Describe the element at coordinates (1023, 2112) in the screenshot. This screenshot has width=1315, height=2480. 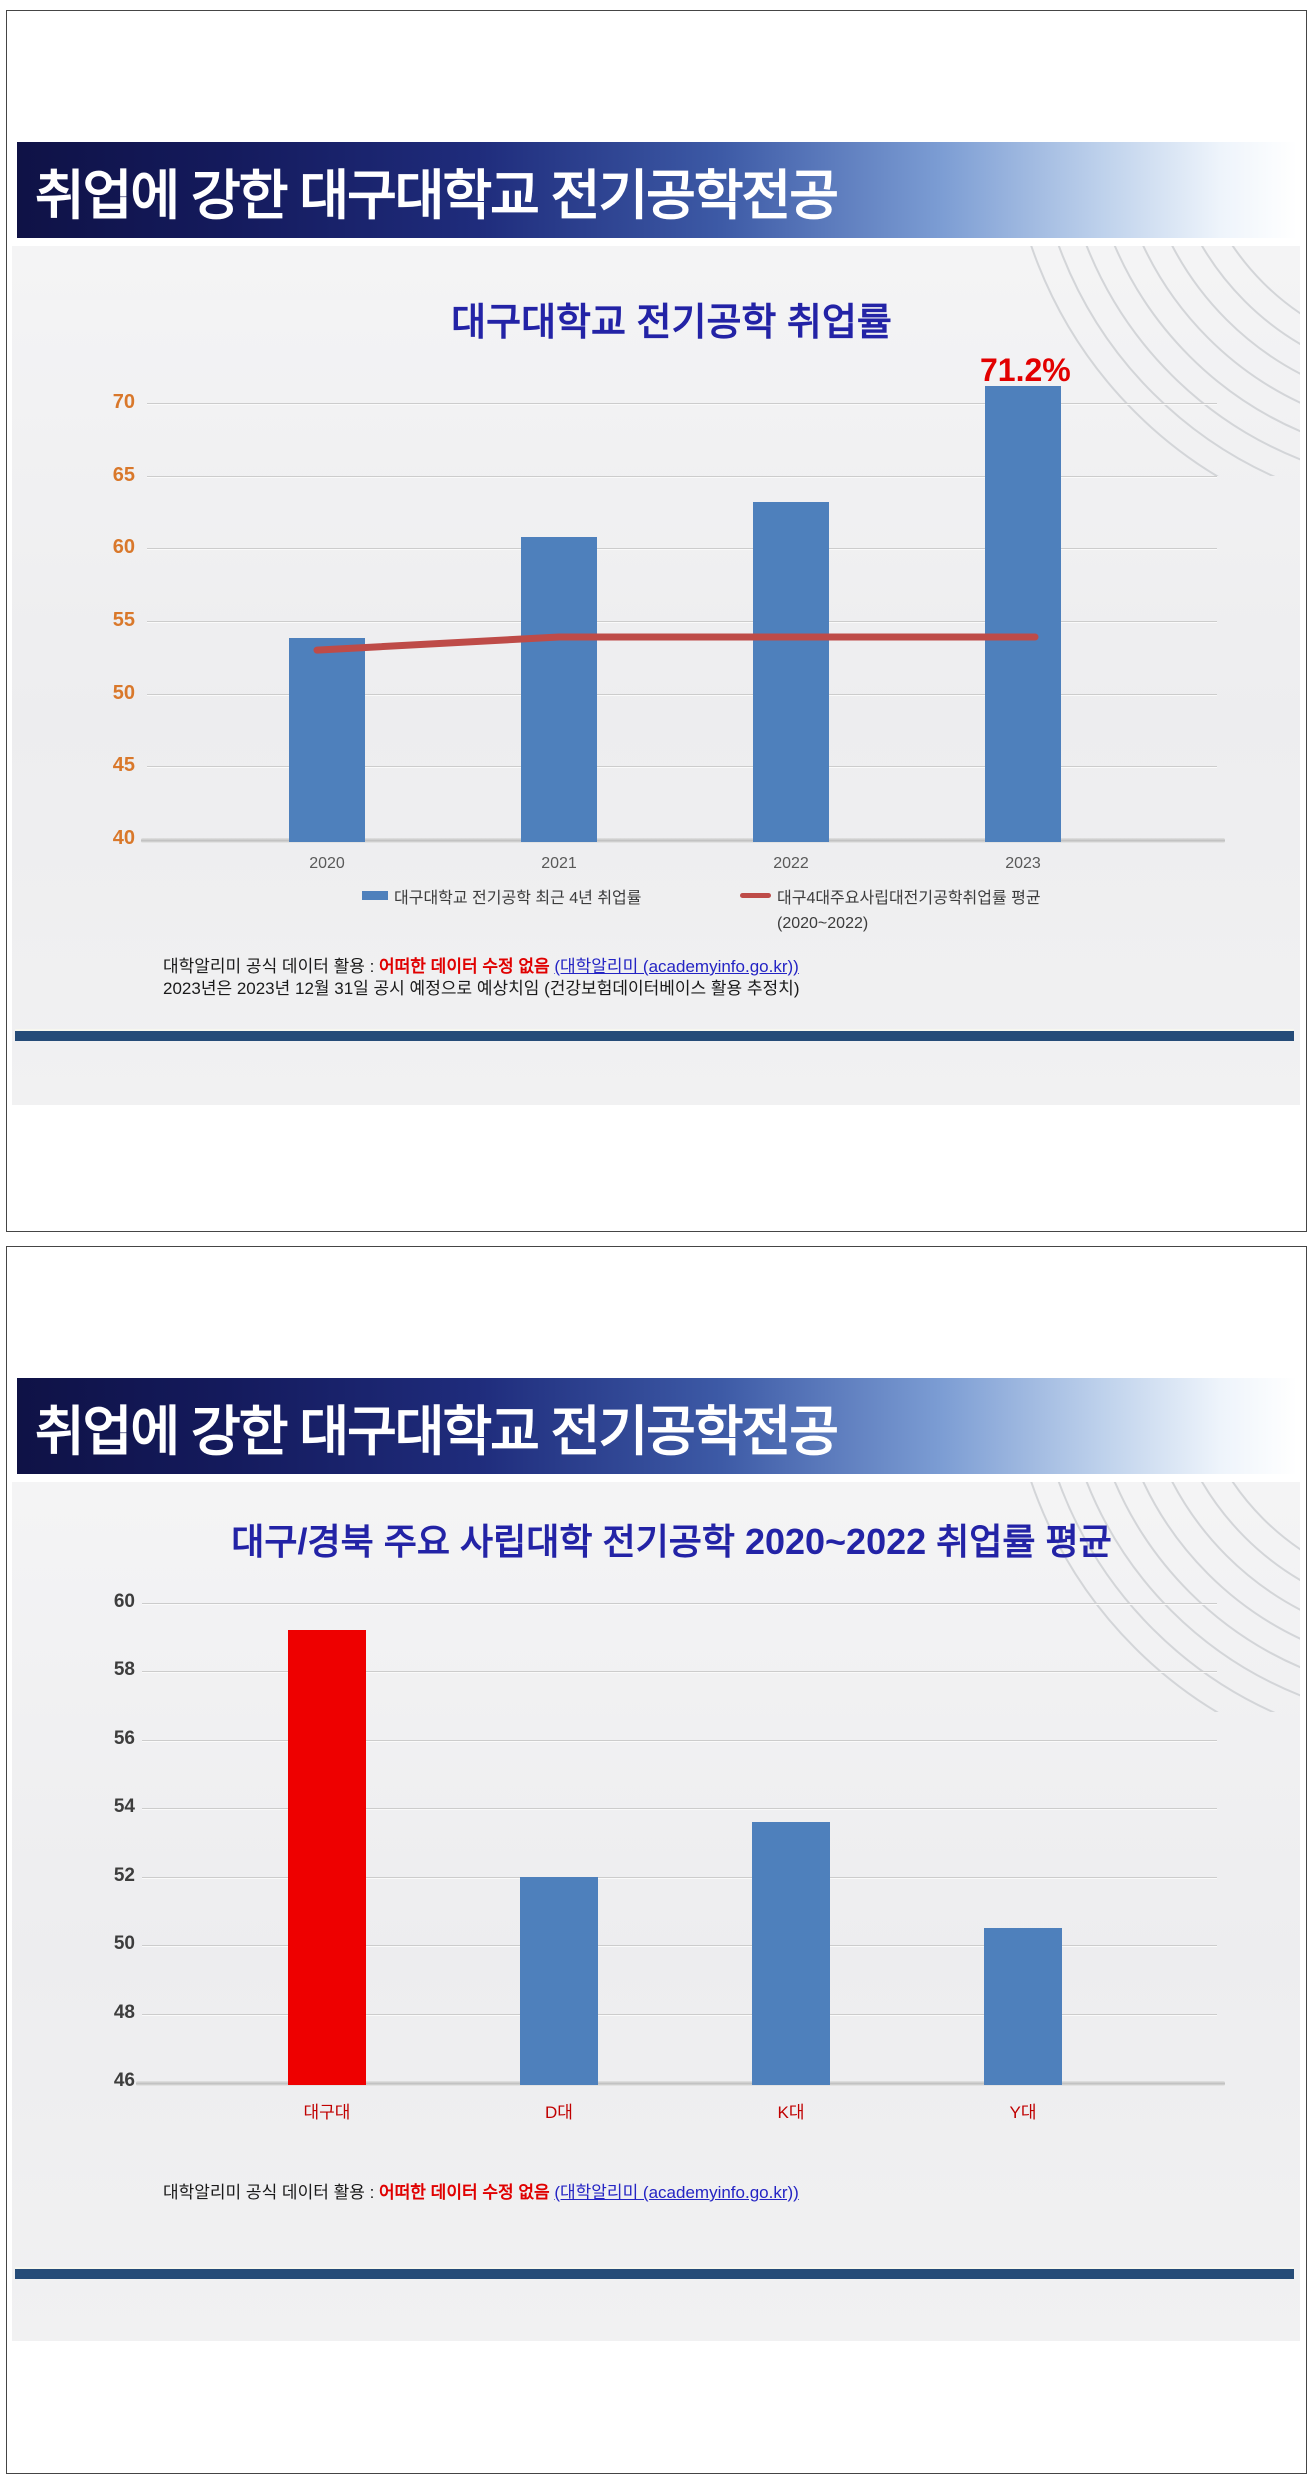
I see `x-axis-label-Y대: Y대` at that location.